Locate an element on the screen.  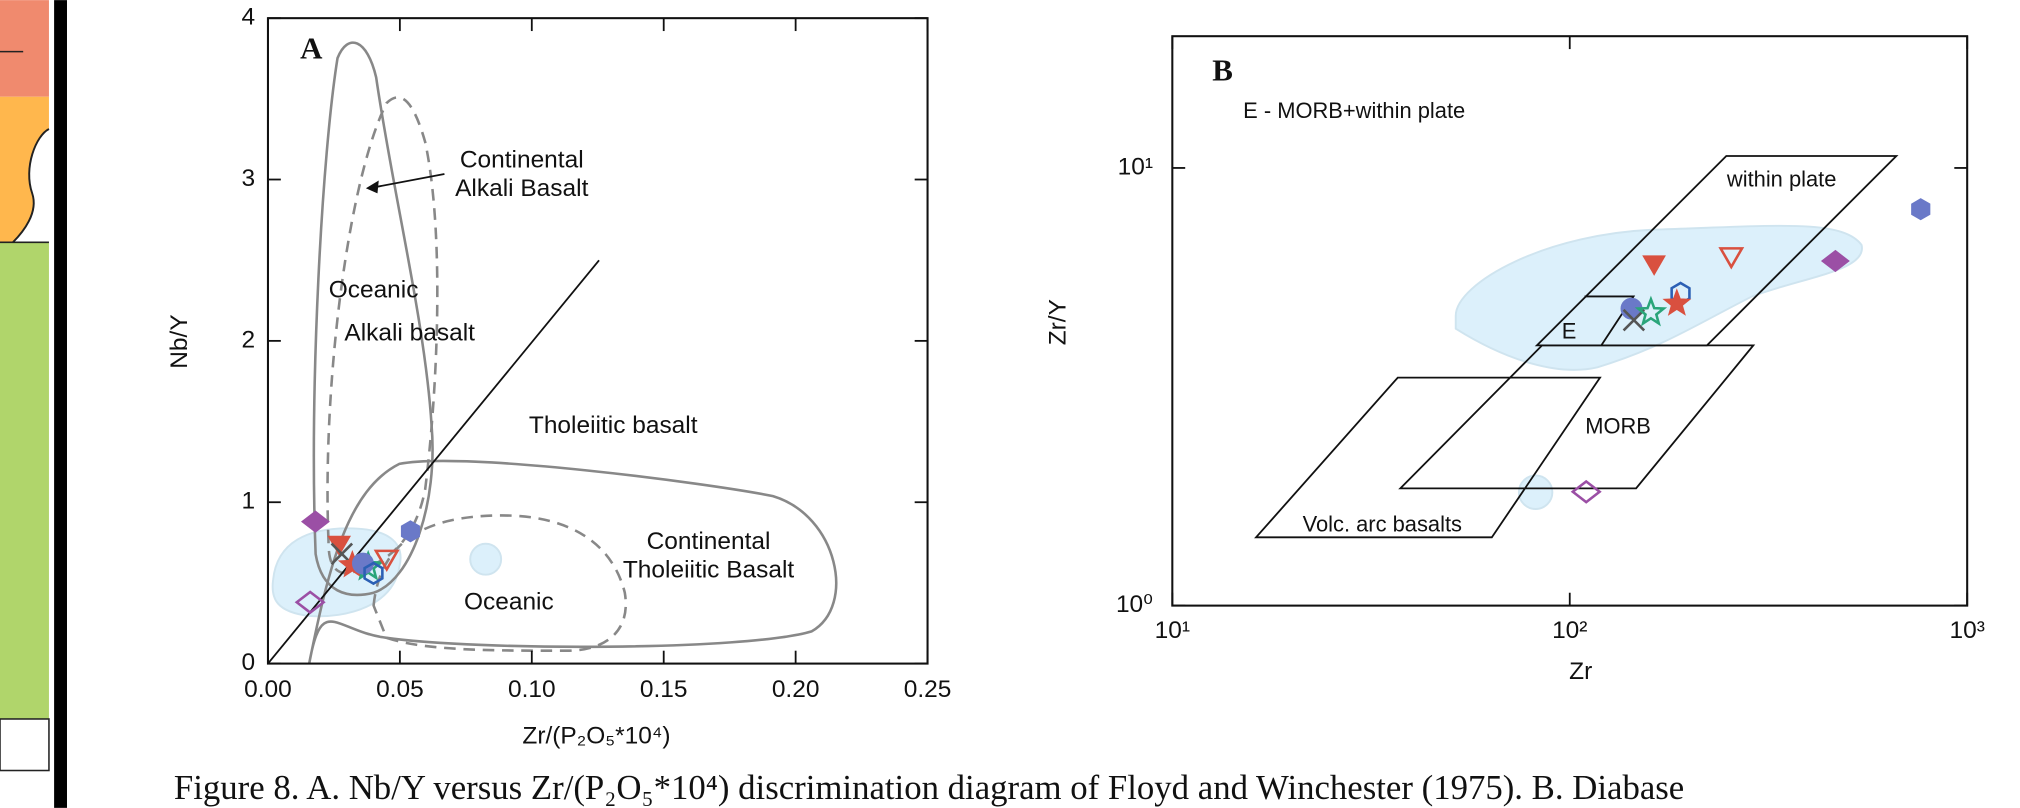
y-tick-label: 4 is located at coordinates (248, 17).